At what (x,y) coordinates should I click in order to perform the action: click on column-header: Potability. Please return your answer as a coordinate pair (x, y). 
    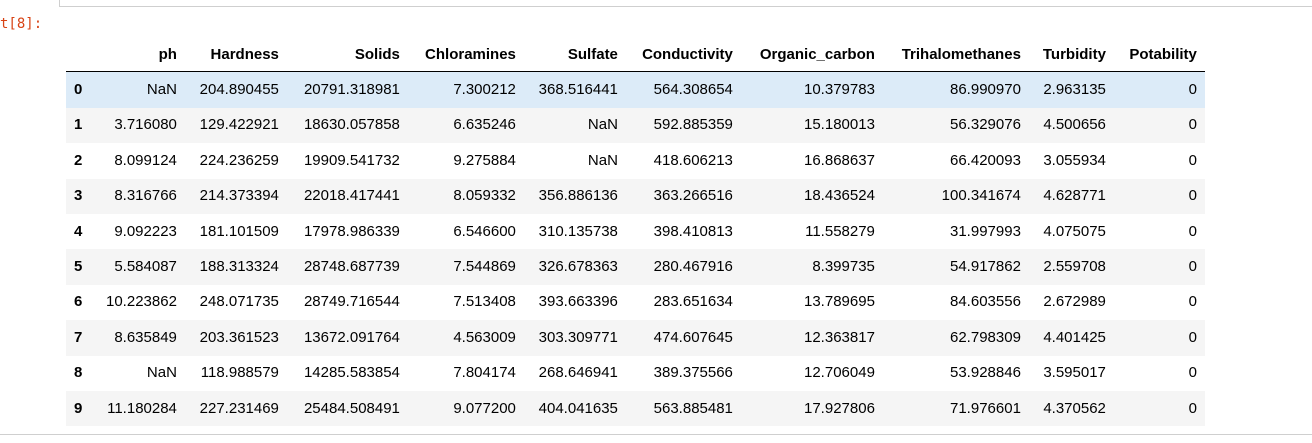
    Looking at the image, I should click on (1159, 51).